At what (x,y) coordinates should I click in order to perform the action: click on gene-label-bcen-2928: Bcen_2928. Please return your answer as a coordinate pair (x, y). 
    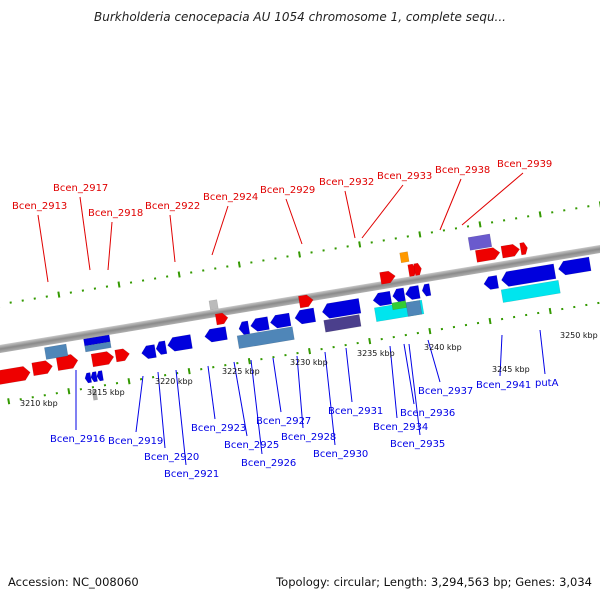
    Looking at the image, I should click on (308, 437).